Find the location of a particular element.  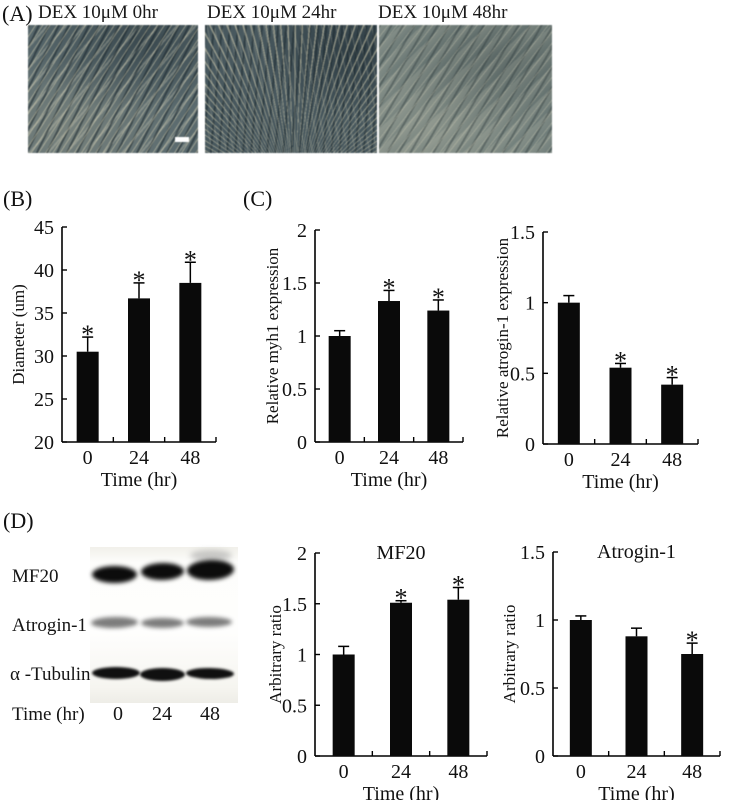

y-axis-title: Arbitrary ratio is located at coordinates (509, 654).